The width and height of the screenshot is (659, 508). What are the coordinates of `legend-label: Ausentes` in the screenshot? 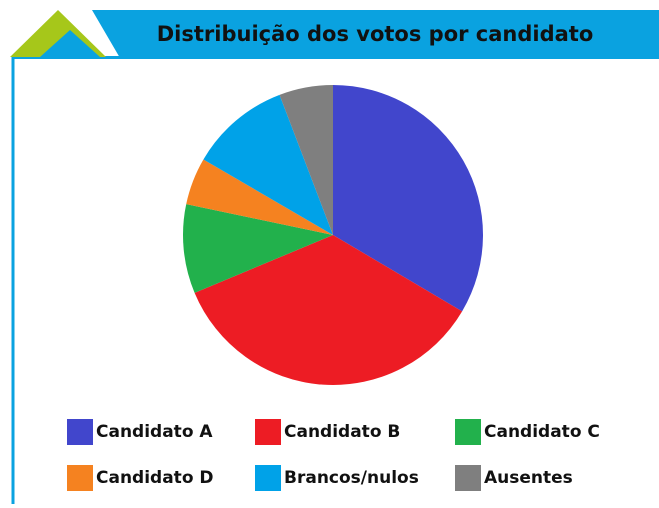 It's located at (528, 478).